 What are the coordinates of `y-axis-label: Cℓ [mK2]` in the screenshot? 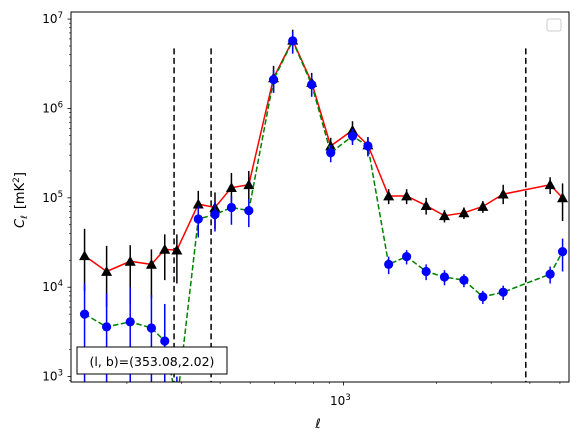 It's located at (21, 200).